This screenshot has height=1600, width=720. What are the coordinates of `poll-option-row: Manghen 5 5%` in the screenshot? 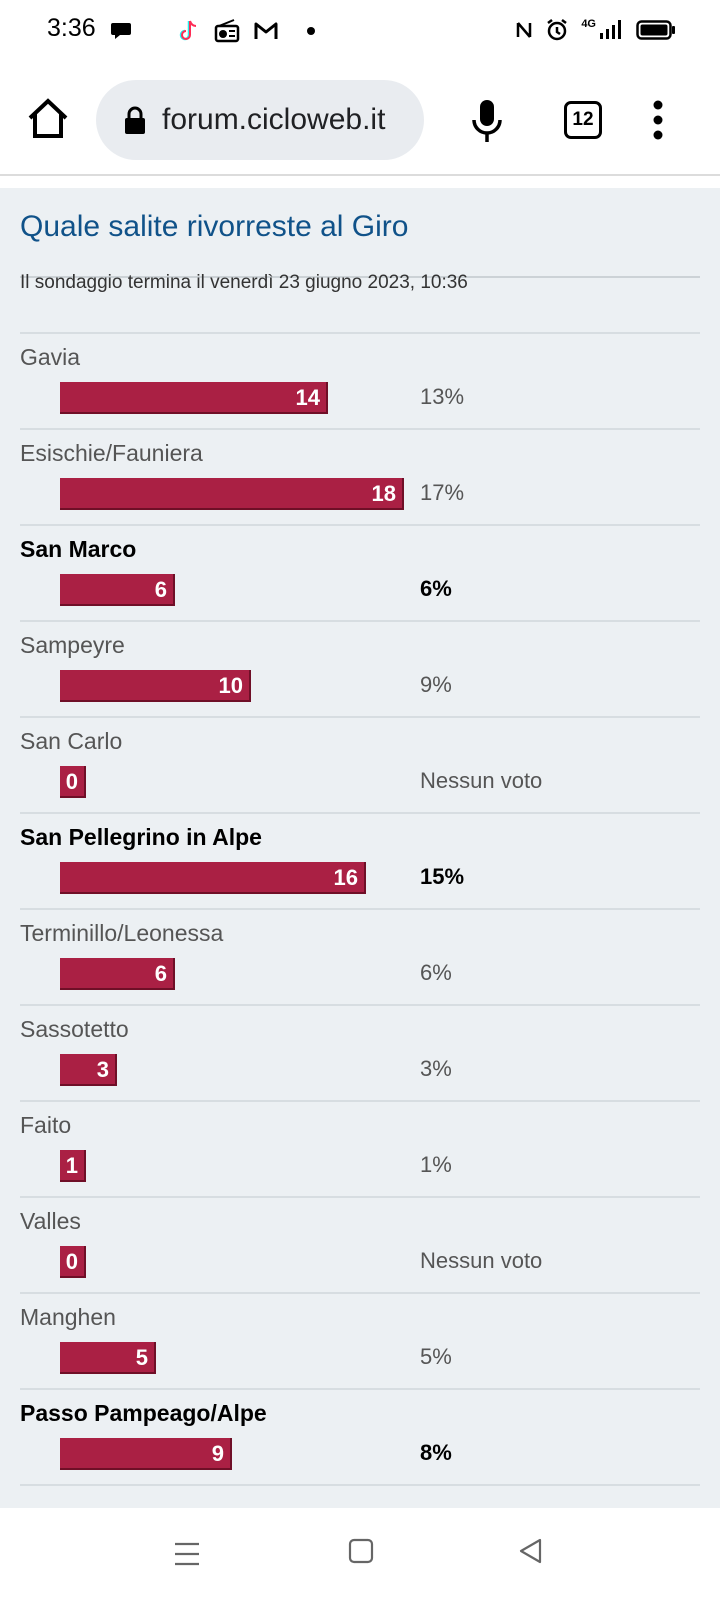 It's located at (360, 1340).